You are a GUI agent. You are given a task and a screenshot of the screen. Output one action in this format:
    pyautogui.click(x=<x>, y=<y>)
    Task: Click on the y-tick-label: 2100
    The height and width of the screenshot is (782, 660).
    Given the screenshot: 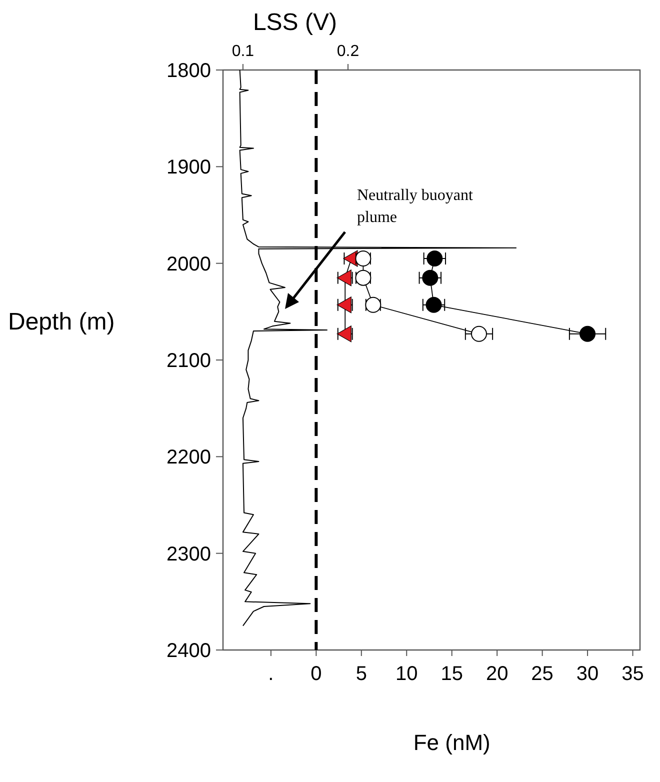 What is the action you would take?
    pyautogui.click(x=188, y=361)
    